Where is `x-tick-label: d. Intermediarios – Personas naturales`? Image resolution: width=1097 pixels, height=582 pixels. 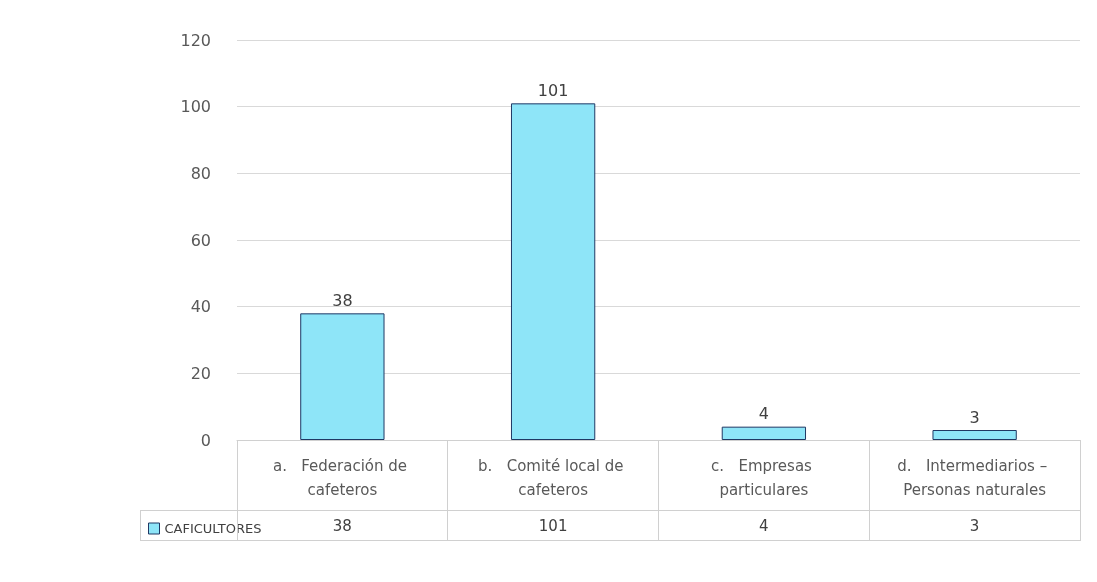 x-tick-label: d. Intermediarios – Personas naturales is located at coordinates (974, 478).